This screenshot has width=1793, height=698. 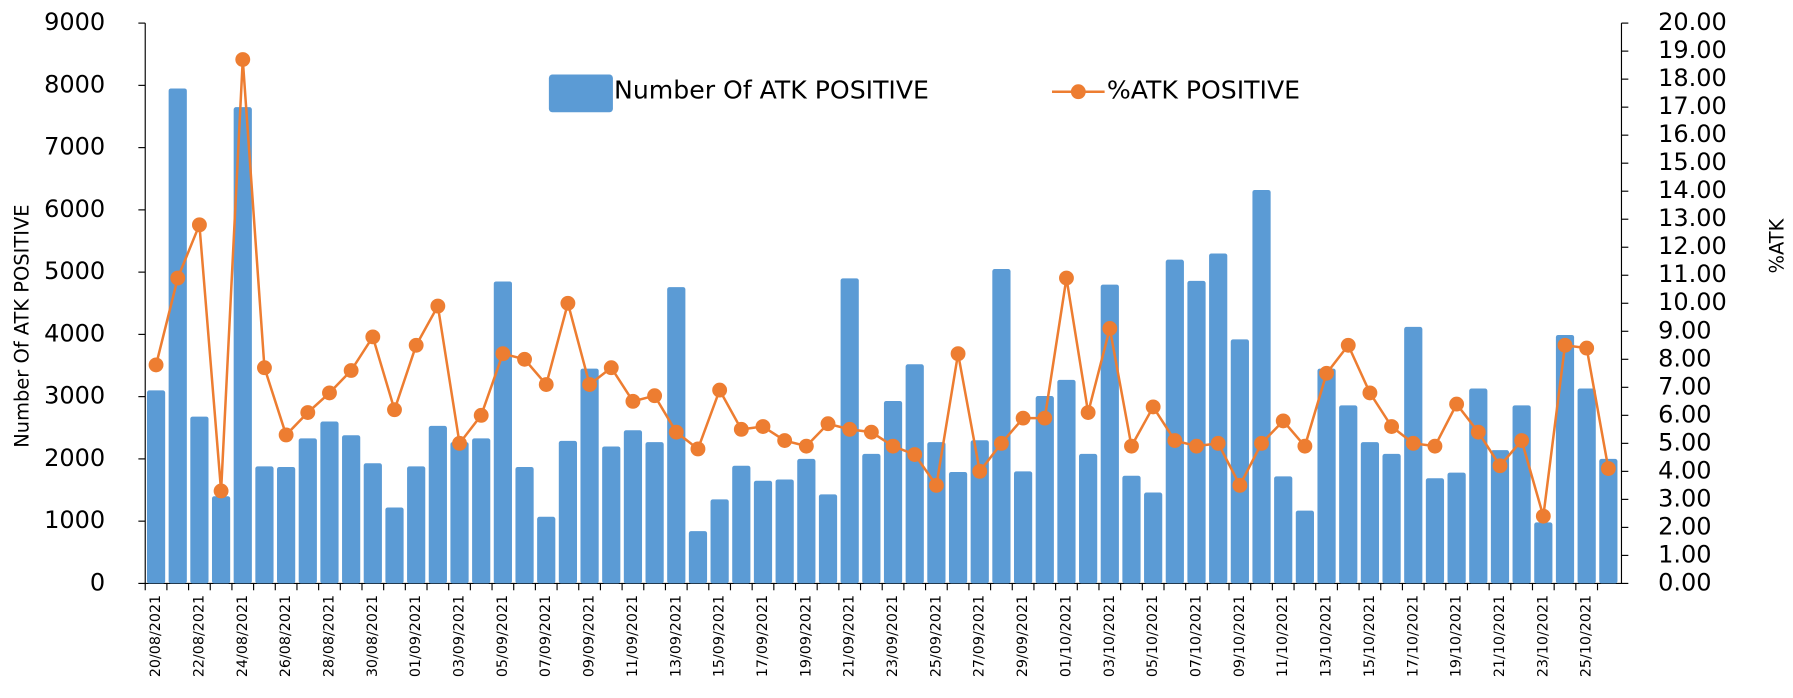 What do you see at coordinates (1692, 246) in the screenshot?
I see `y2-tick-label: 12.00` at bounding box center [1692, 246].